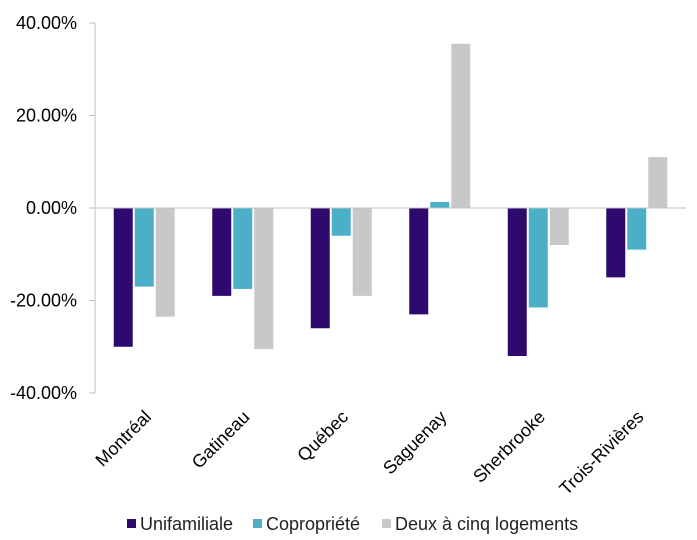 This screenshot has height=540, width=697. I want to click on y-tick-label: -40.00%, so click(43, 393).